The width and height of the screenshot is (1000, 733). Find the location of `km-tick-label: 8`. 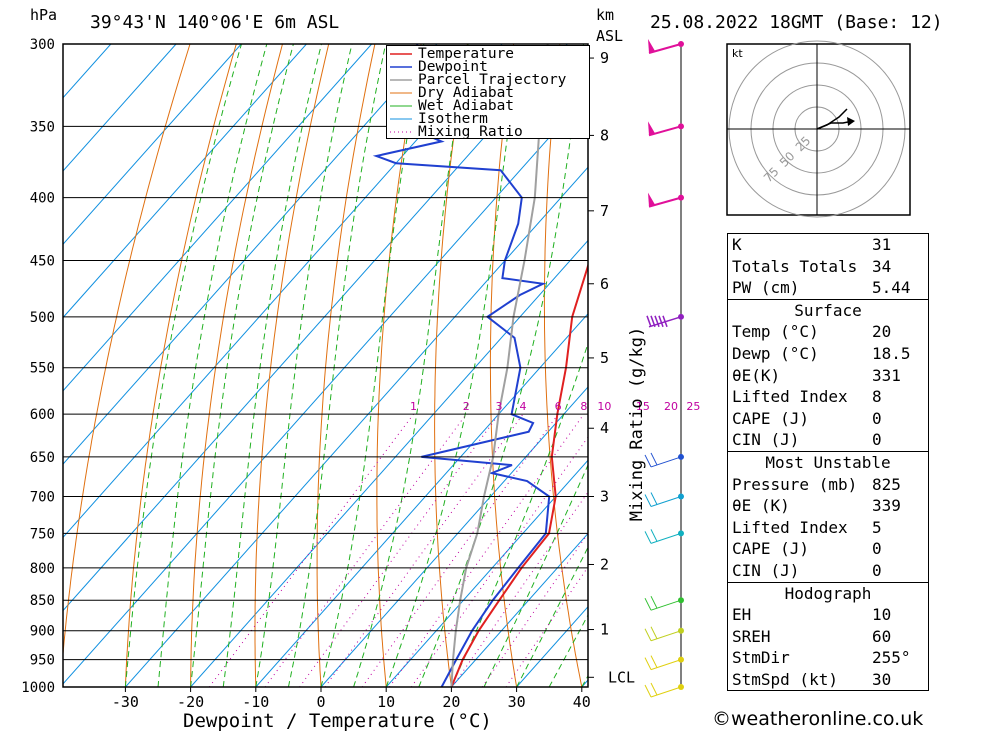

km-tick-label: 8 is located at coordinates (604, 135).